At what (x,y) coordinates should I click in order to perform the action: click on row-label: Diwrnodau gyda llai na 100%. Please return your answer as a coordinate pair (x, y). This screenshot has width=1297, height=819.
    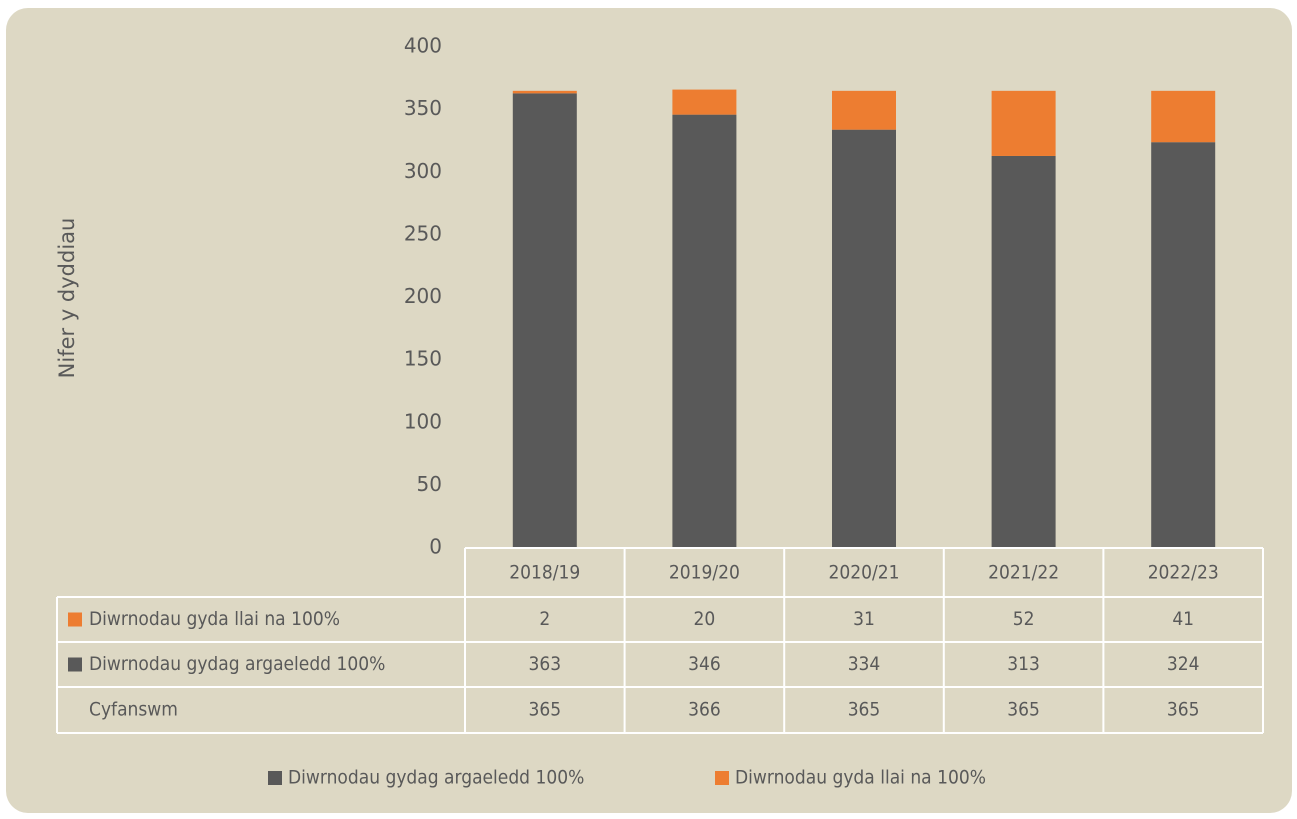
    Looking at the image, I should click on (214, 619).